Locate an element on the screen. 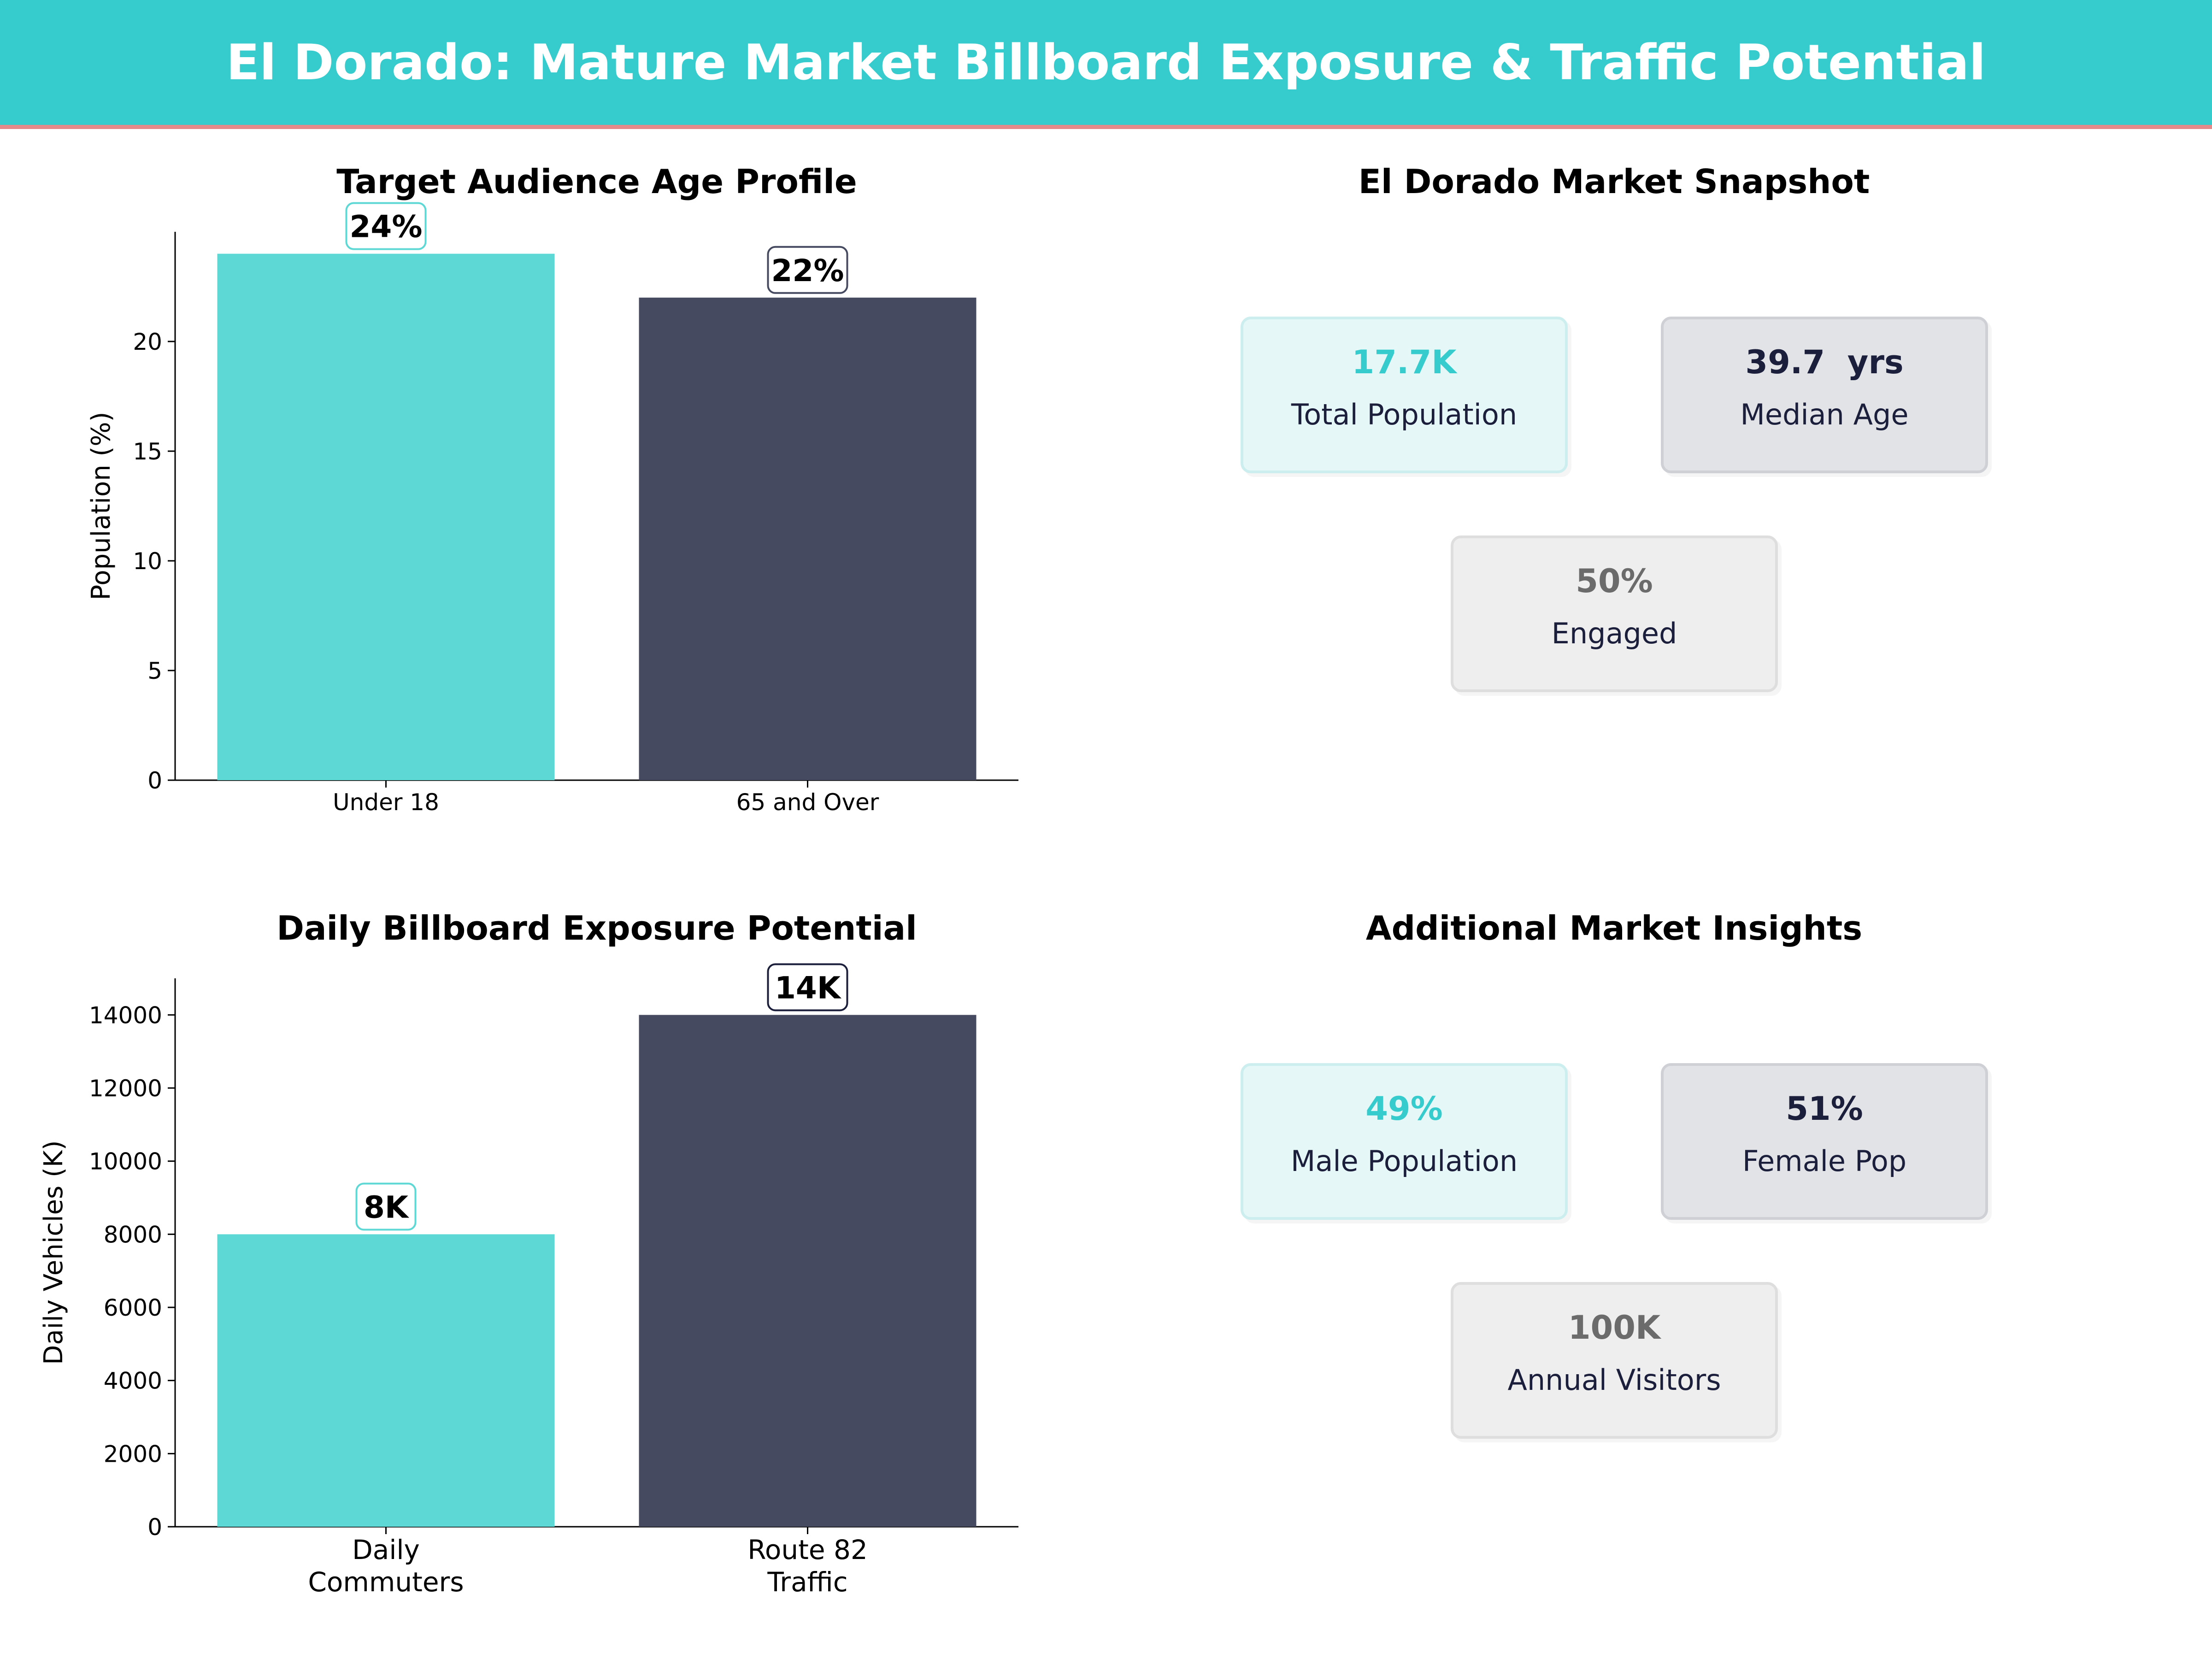  data-label: 24% is located at coordinates (386, 227).